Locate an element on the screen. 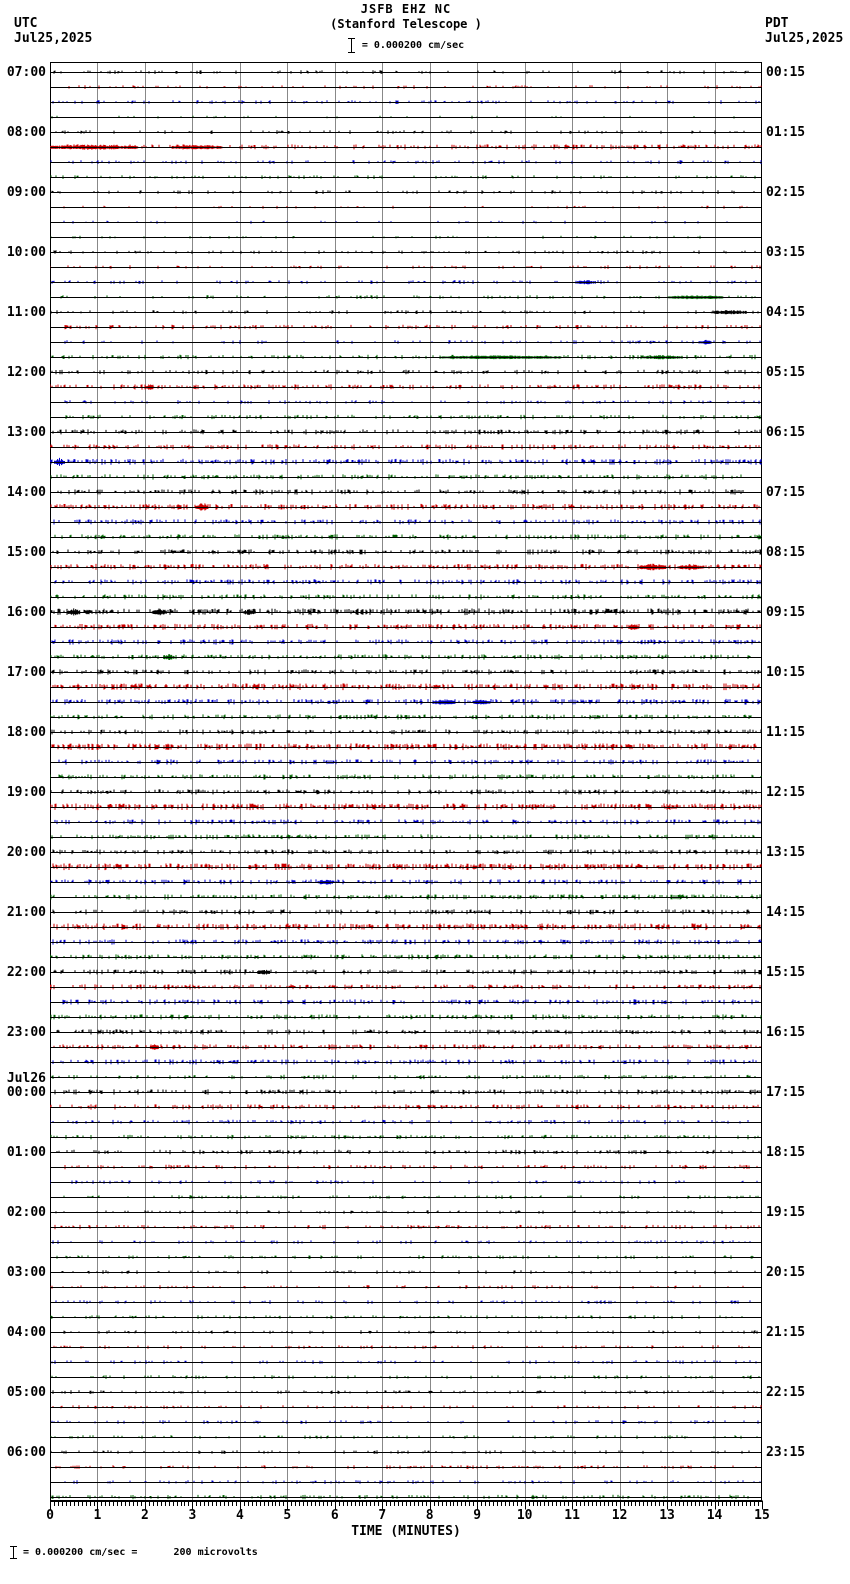 This screenshot has width=850, height=1584. utc-hour-label: 18:00 is located at coordinates (26, 732).